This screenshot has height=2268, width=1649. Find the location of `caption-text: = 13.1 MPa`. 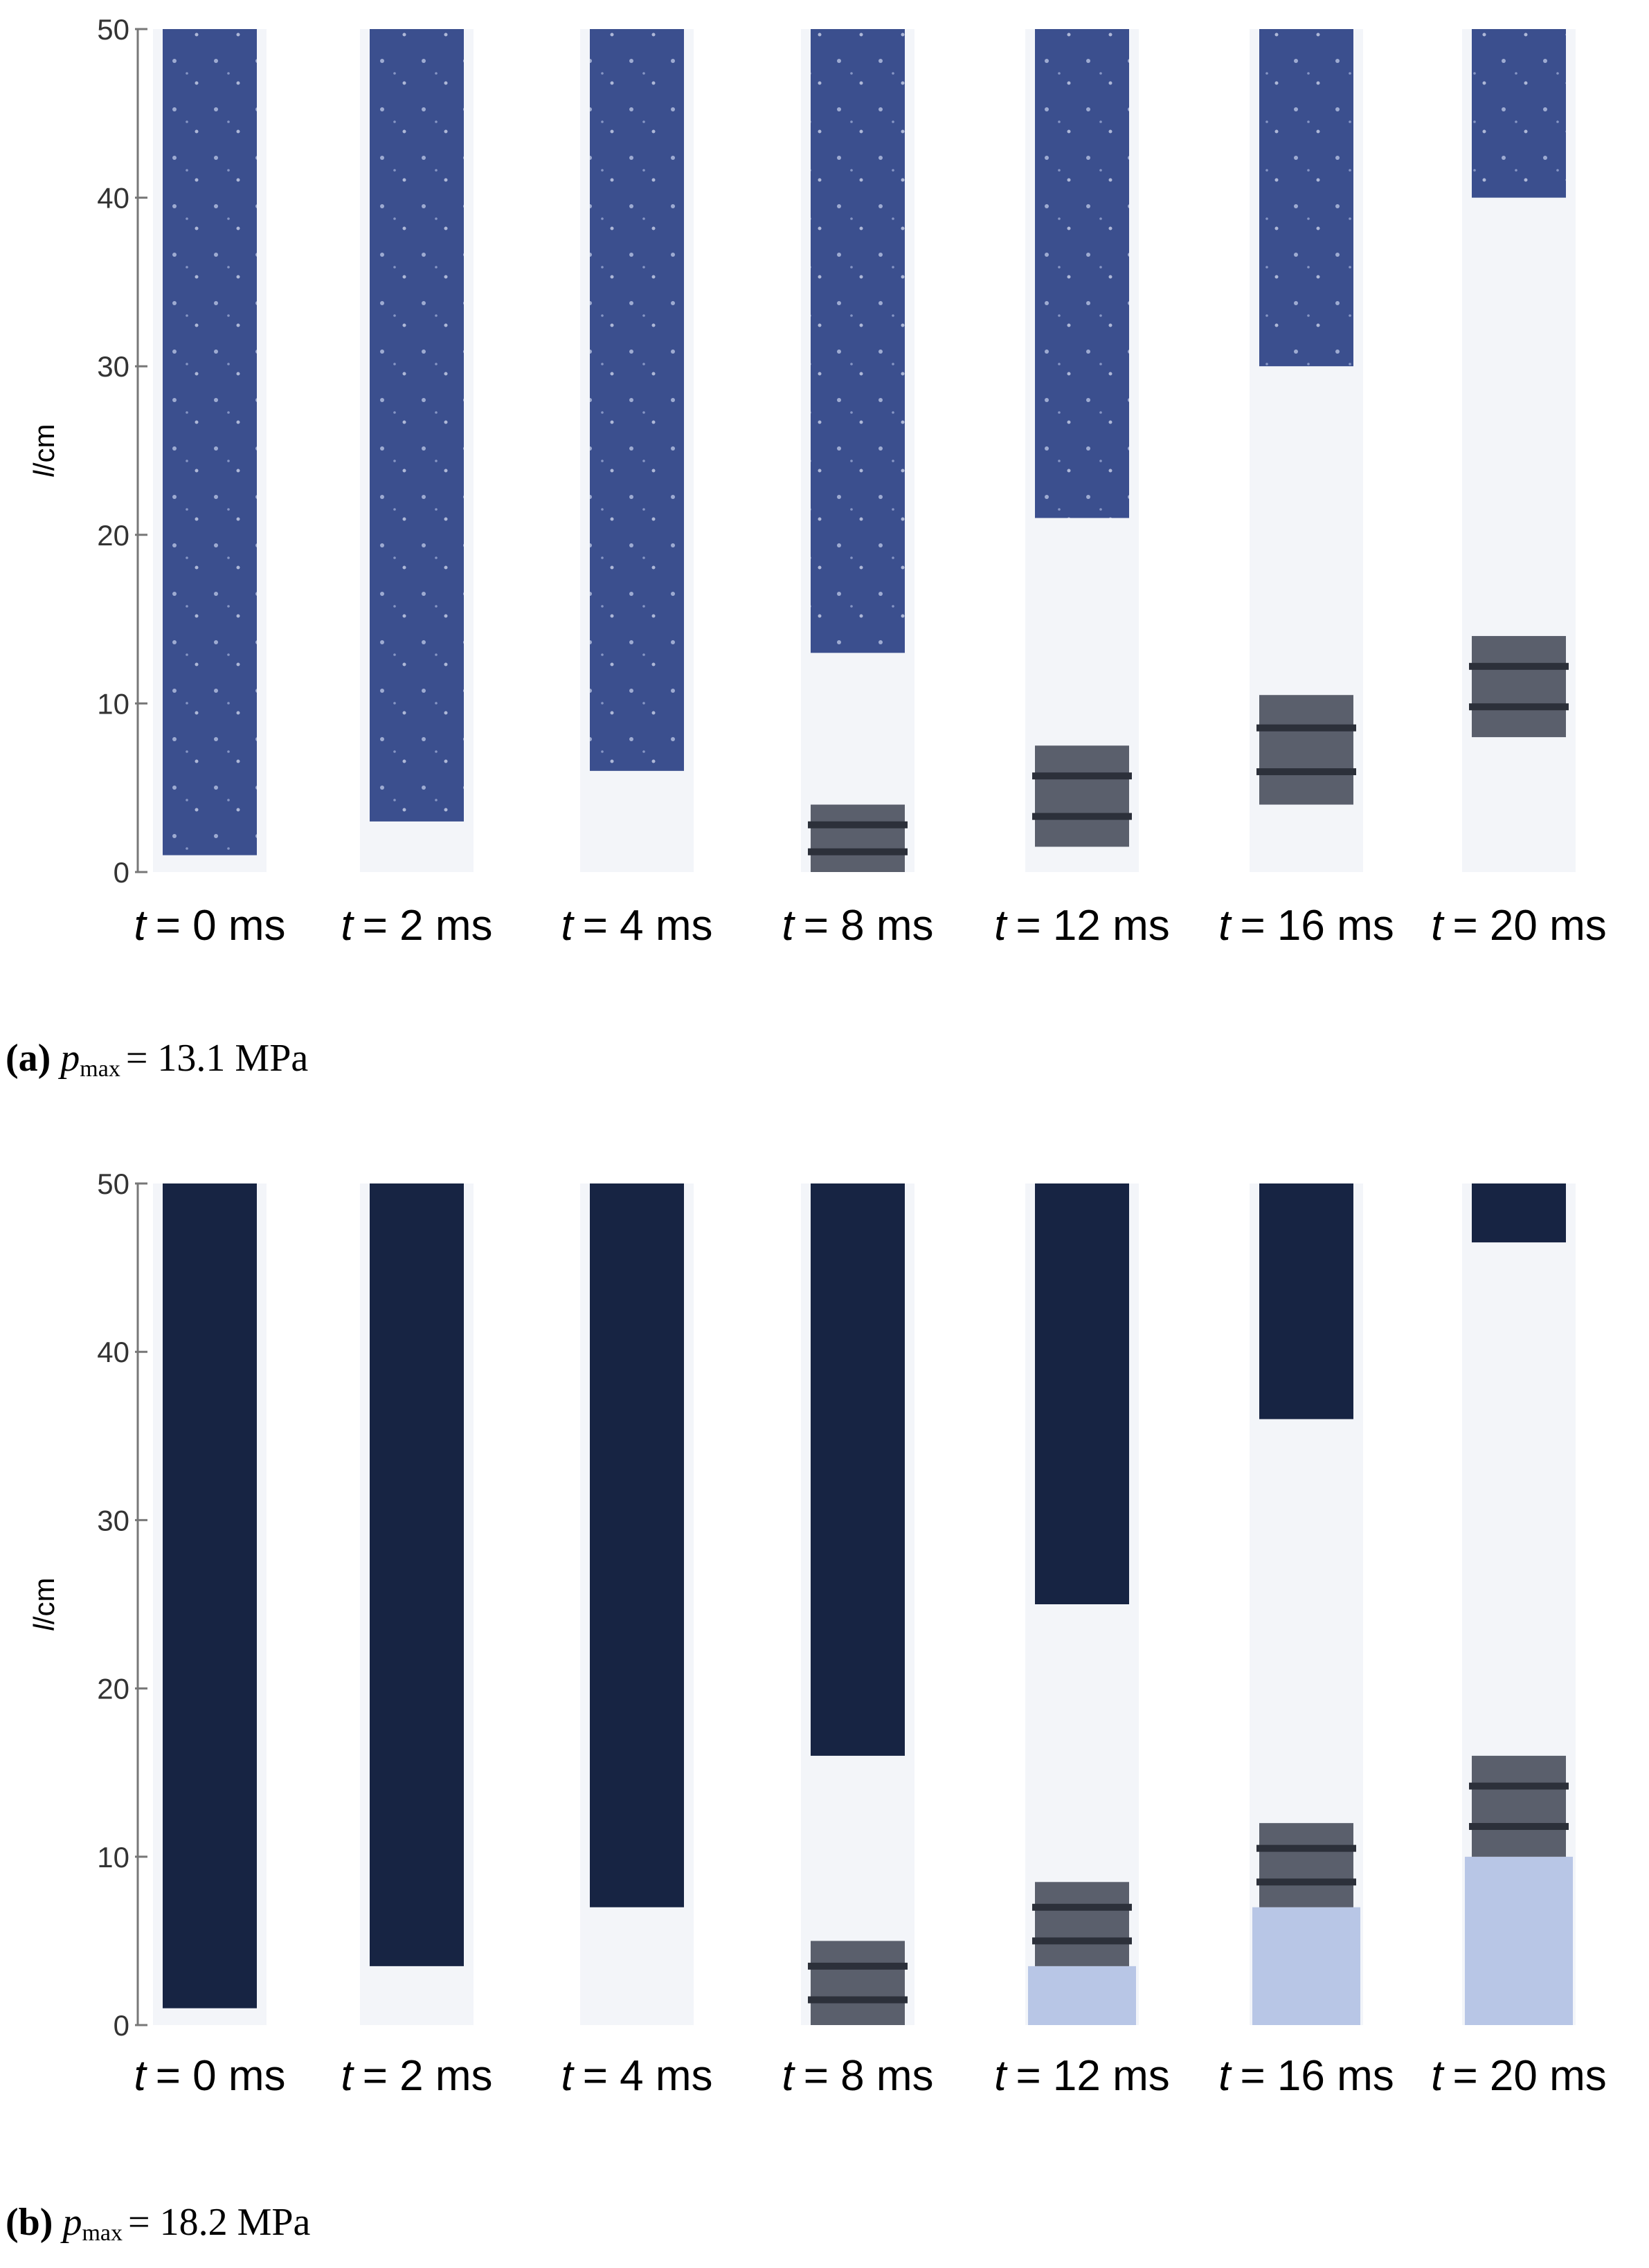

caption-text: = 13.1 MPa is located at coordinates (217, 1058).